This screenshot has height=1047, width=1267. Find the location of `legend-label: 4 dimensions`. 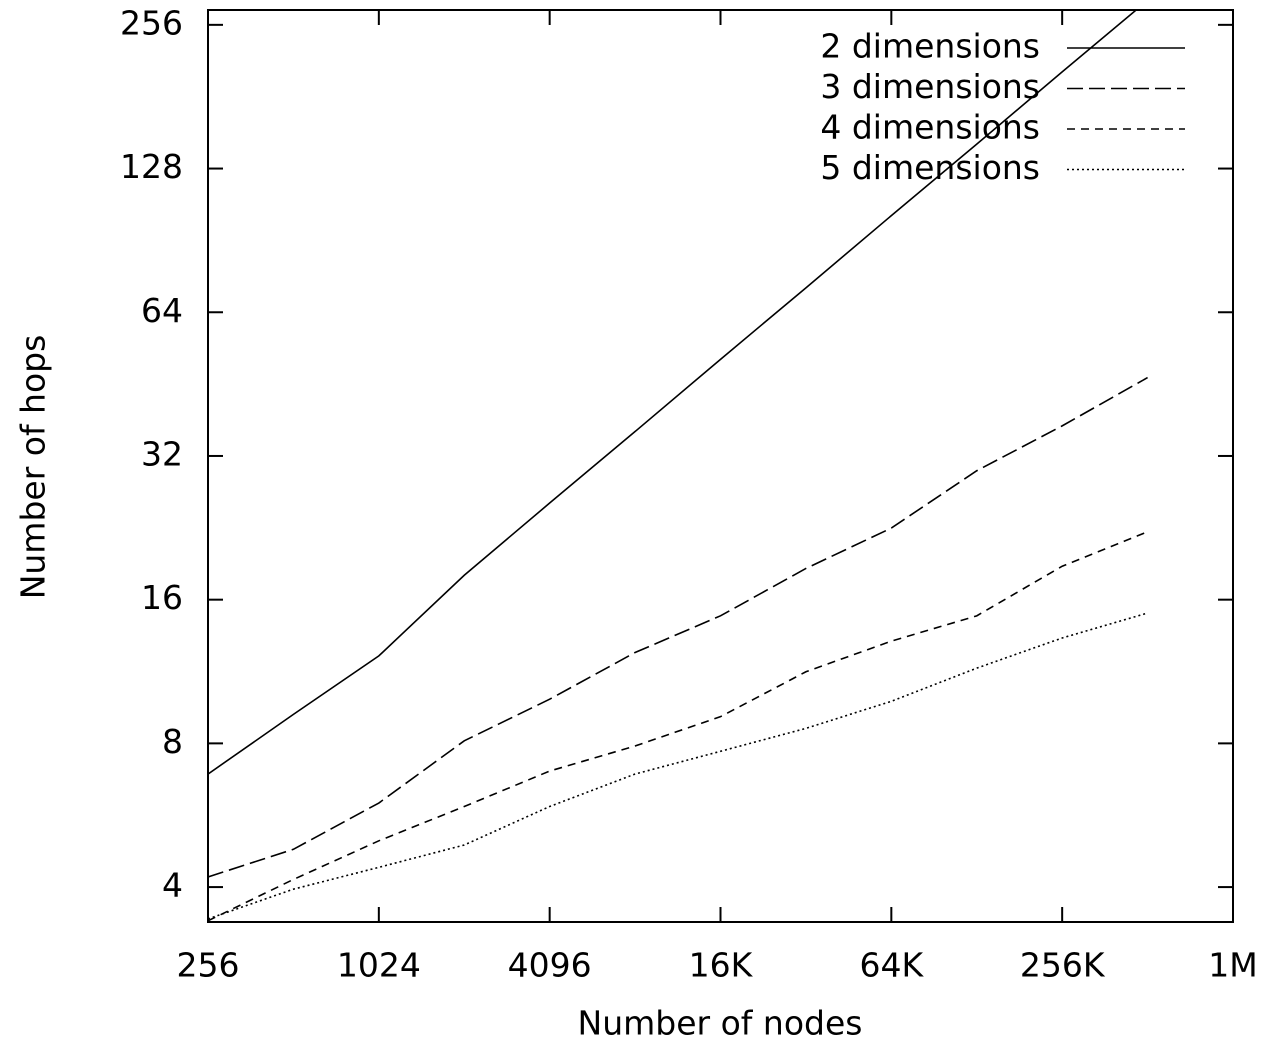

legend-label: 4 dimensions is located at coordinates (930, 127).